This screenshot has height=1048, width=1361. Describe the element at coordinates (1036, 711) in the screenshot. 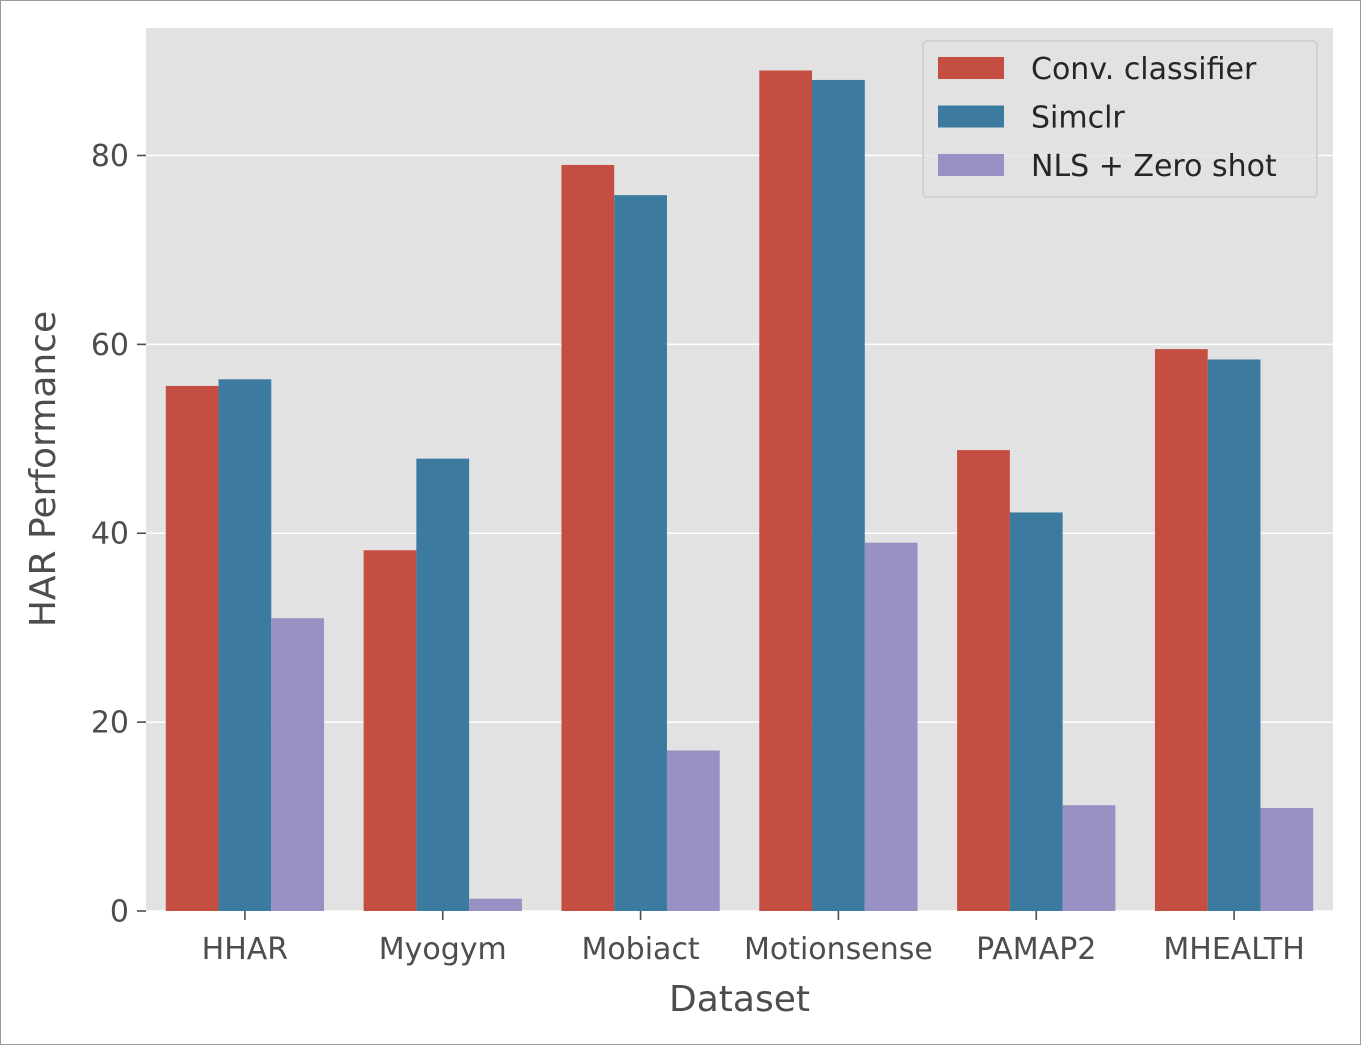

I see `bar-simclr-pamap2` at that location.